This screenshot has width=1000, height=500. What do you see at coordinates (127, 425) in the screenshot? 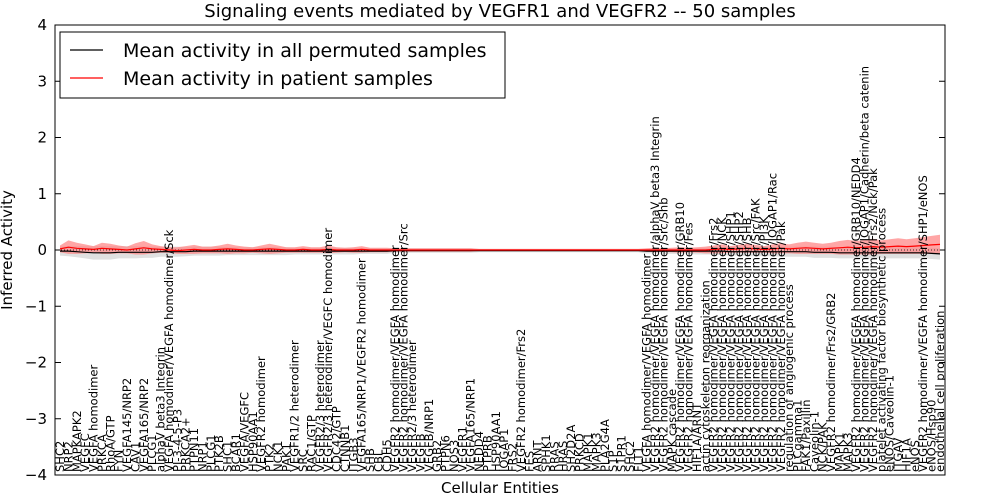
I see `entity-label: VEGFA145/NRP2` at bounding box center [127, 425].